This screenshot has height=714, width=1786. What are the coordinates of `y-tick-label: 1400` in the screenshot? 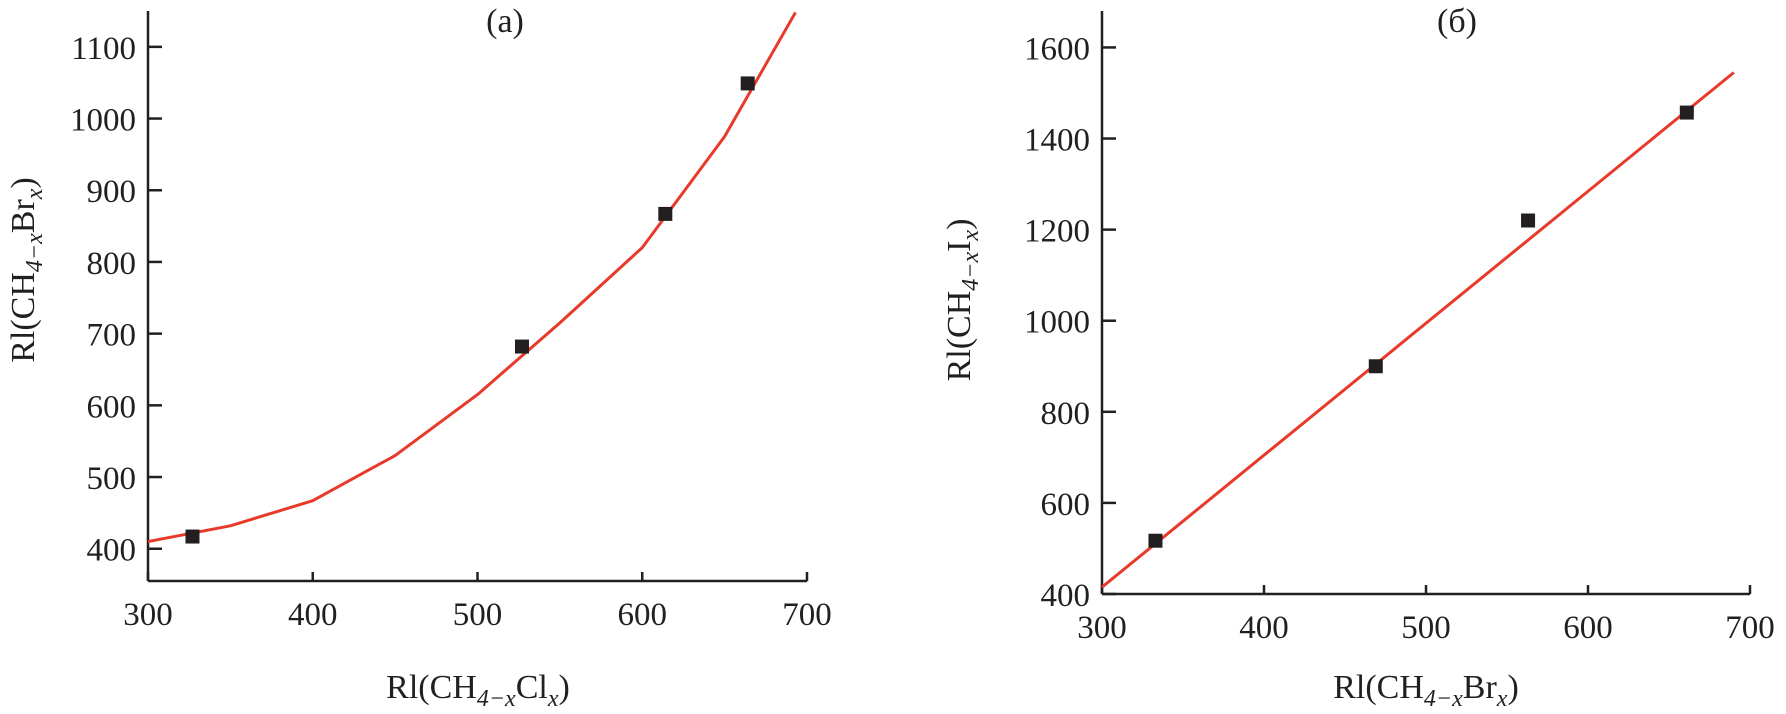 It's located at (1057, 141).